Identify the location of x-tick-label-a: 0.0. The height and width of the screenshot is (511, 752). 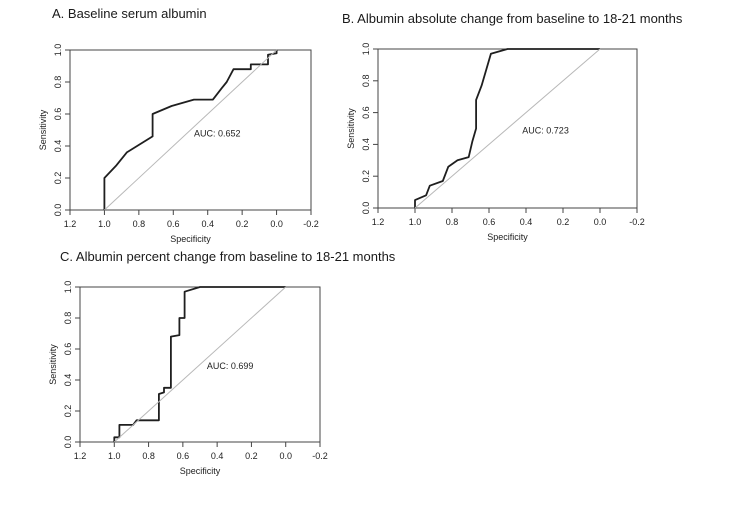
(276, 224).